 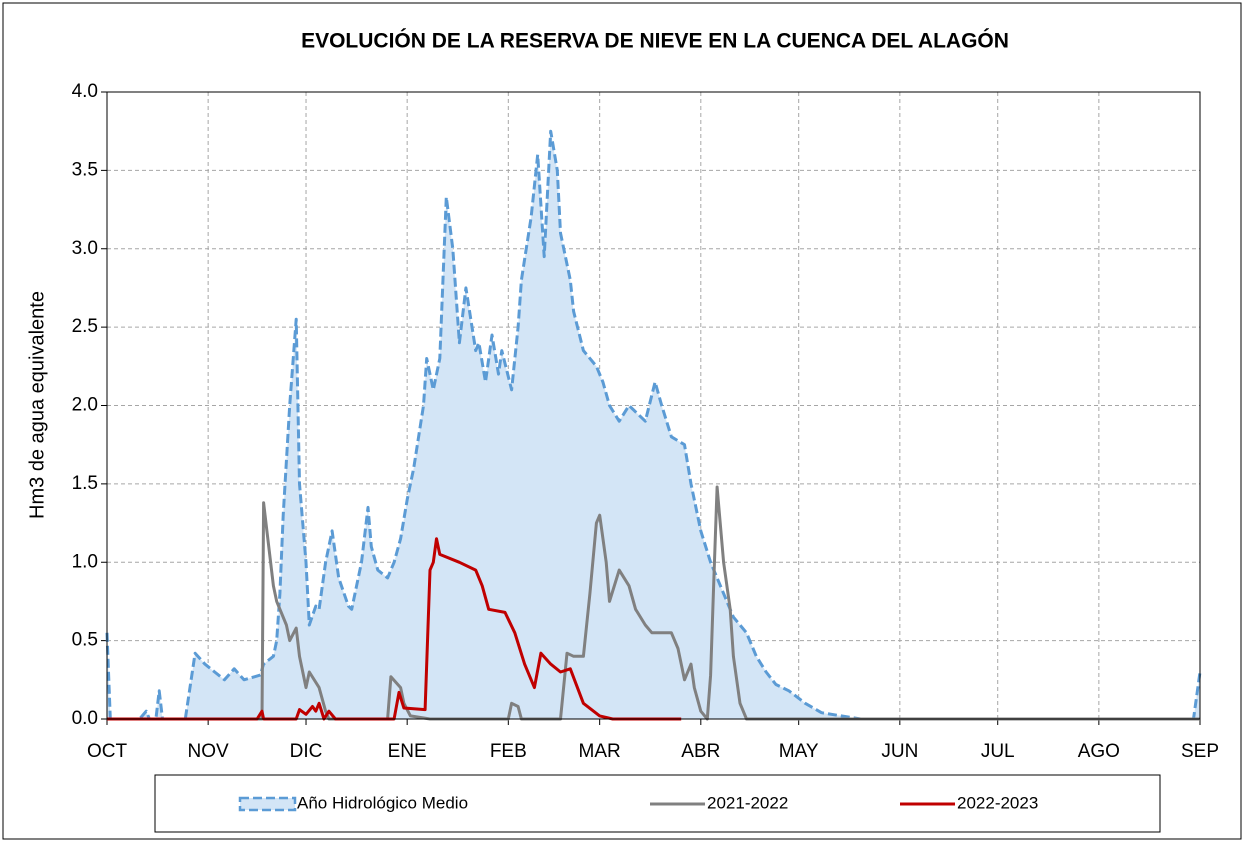 What do you see at coordinates (306, 751) in the screenshot?
I see `x-tick-label: DIC` at bounding box center [306, 751].